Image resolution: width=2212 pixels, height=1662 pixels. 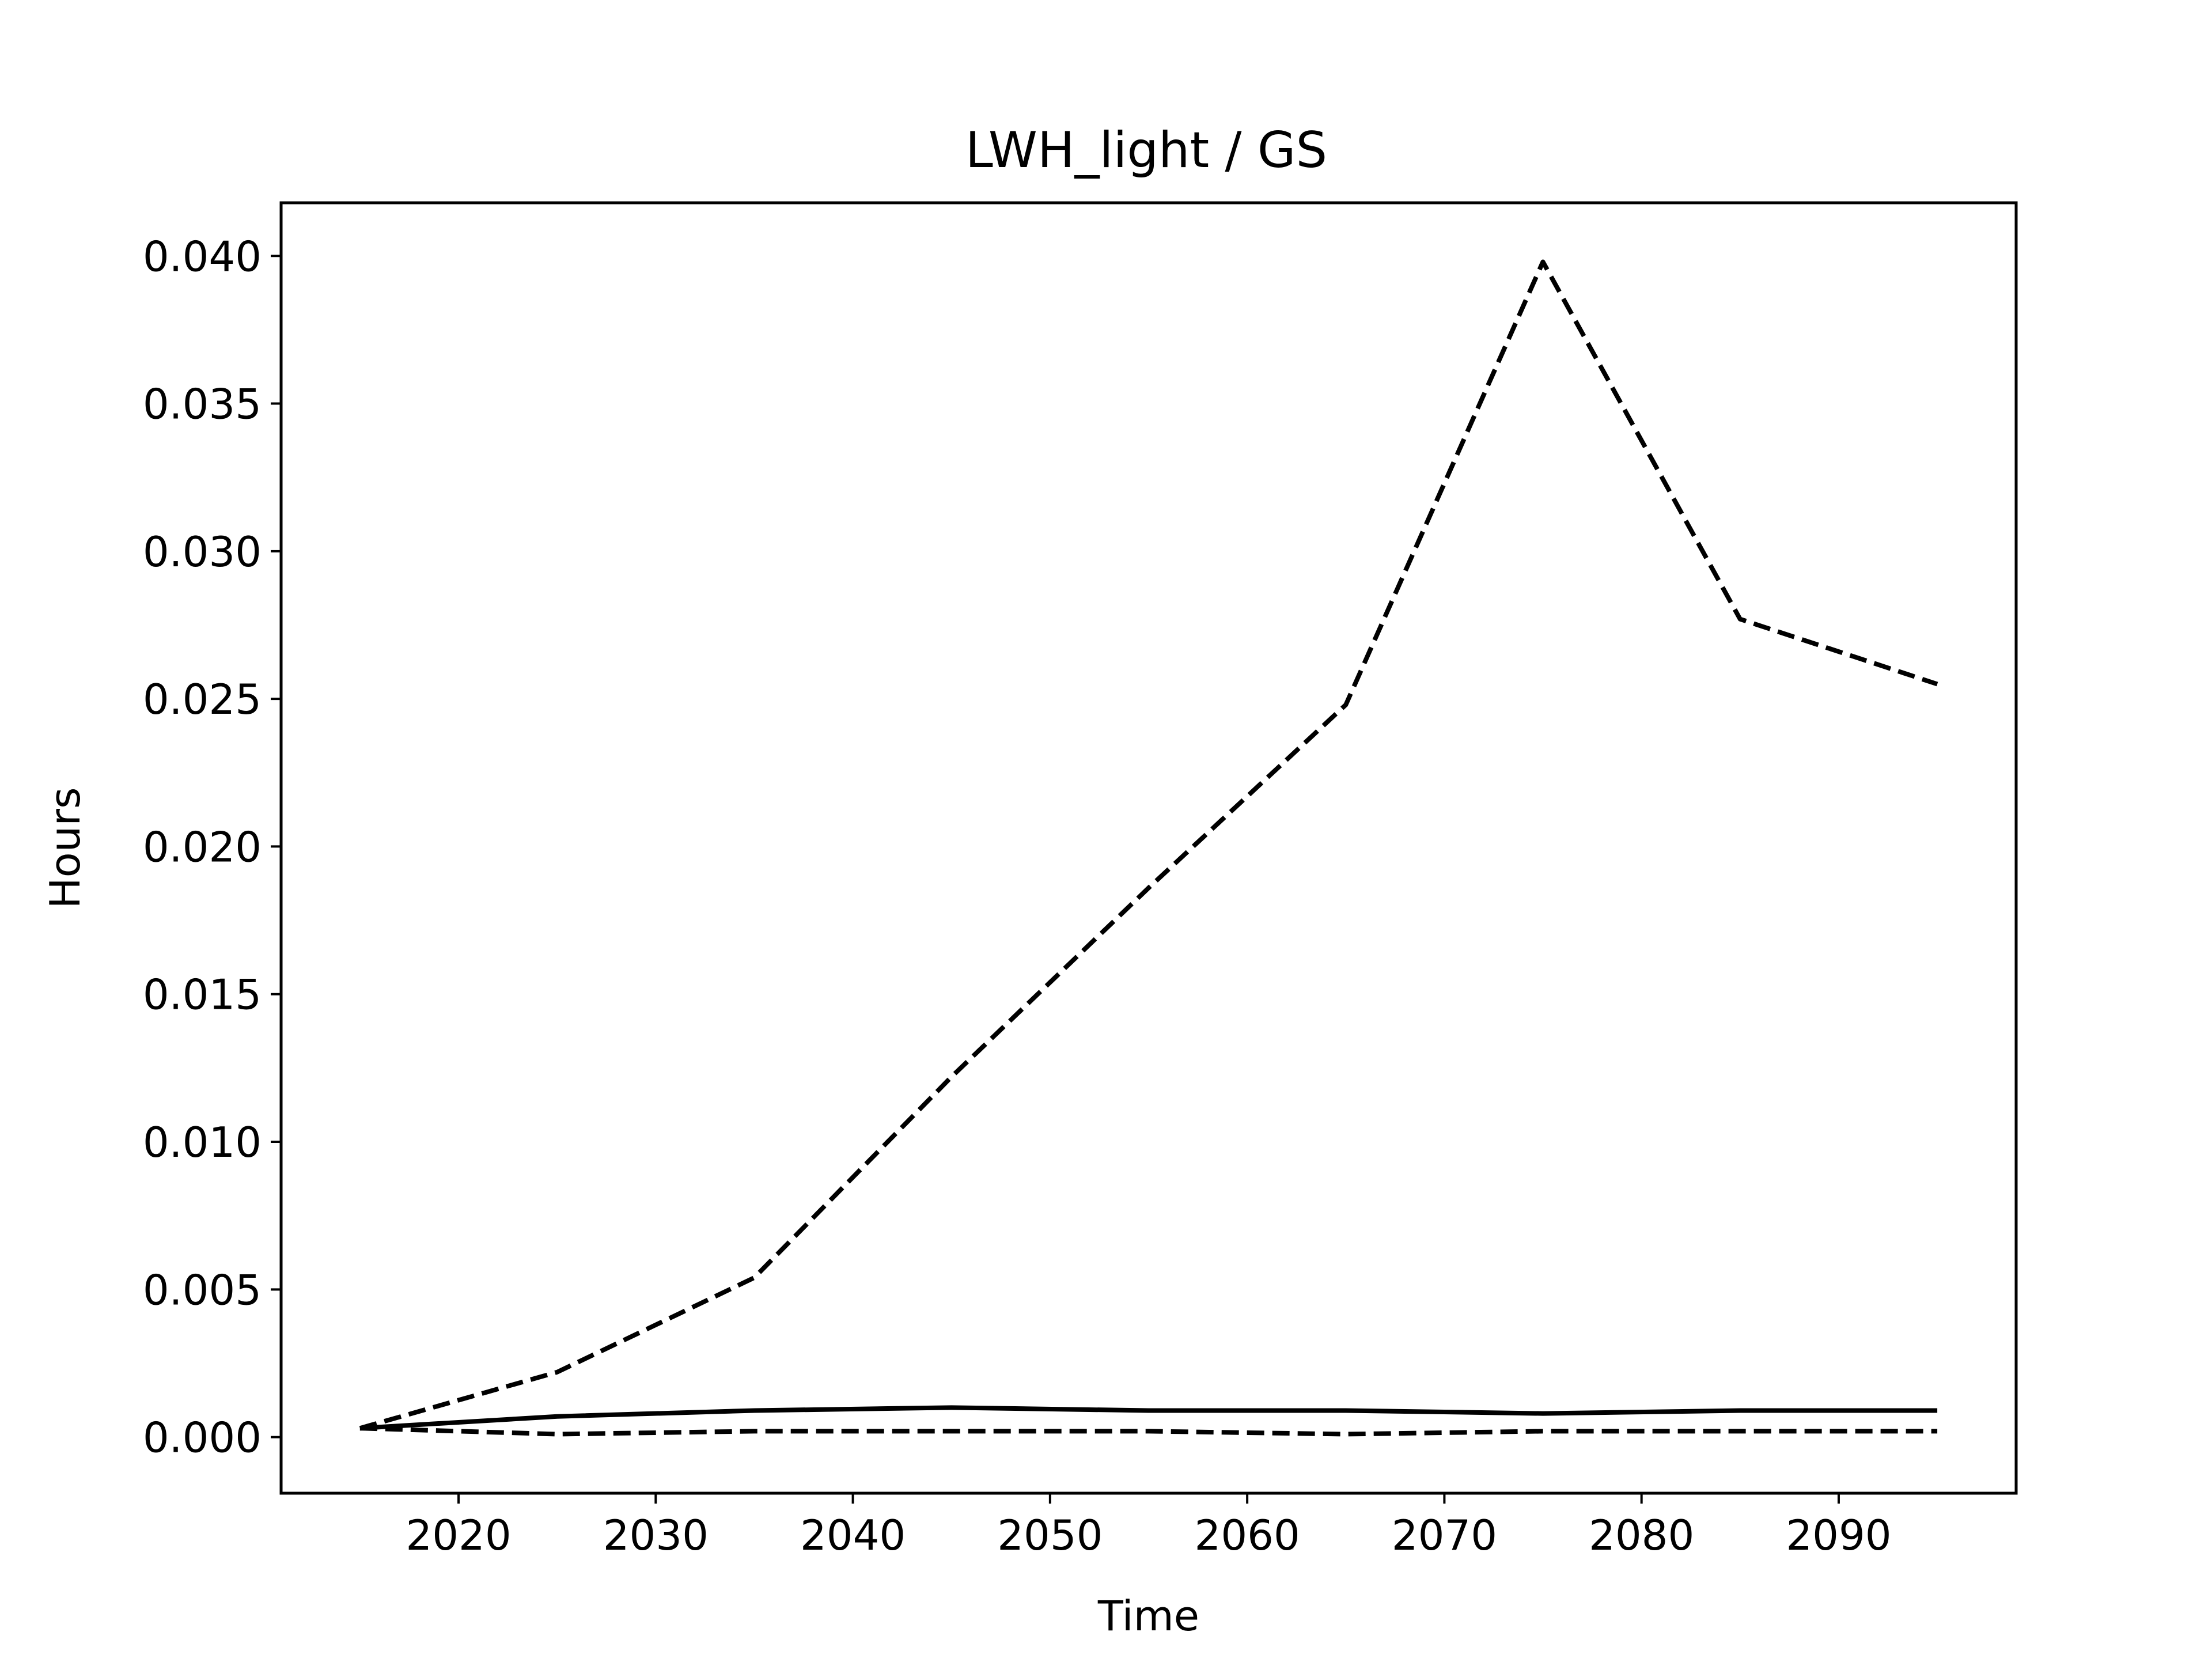 I want to click on chart-title: LWH_light / GS, so click(x=1146, y=150).